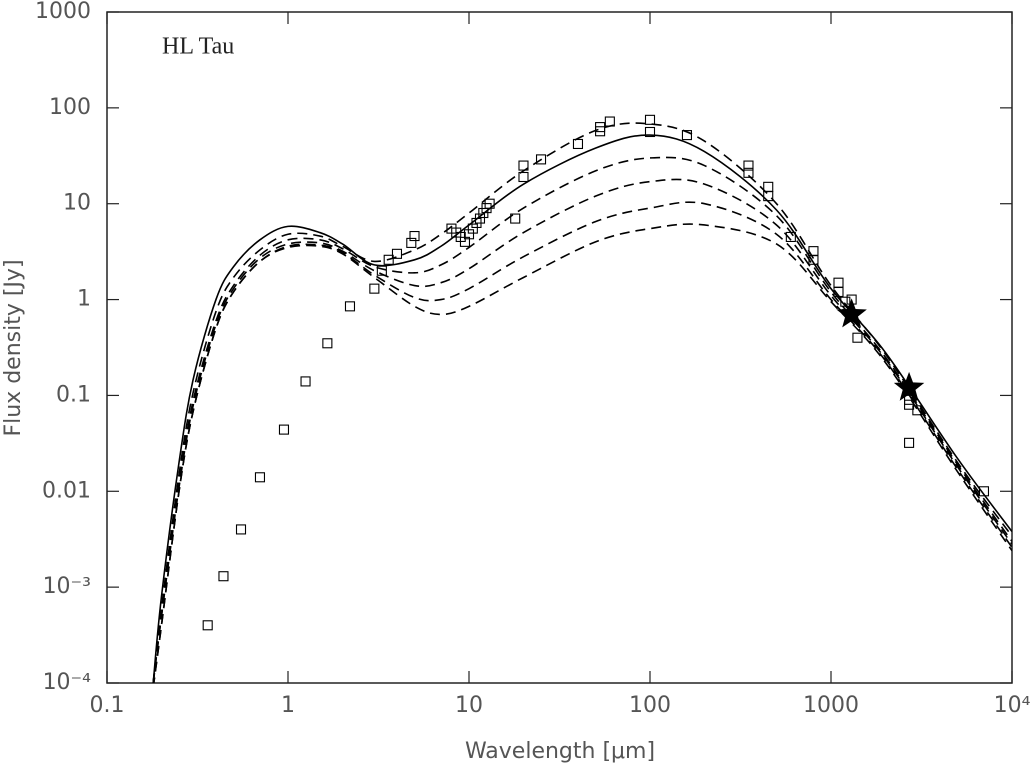  What do you see at coordinates (63, 12) in the screenshot?
I see `y-tick-label: 1000` at bounding box center [63, 12].